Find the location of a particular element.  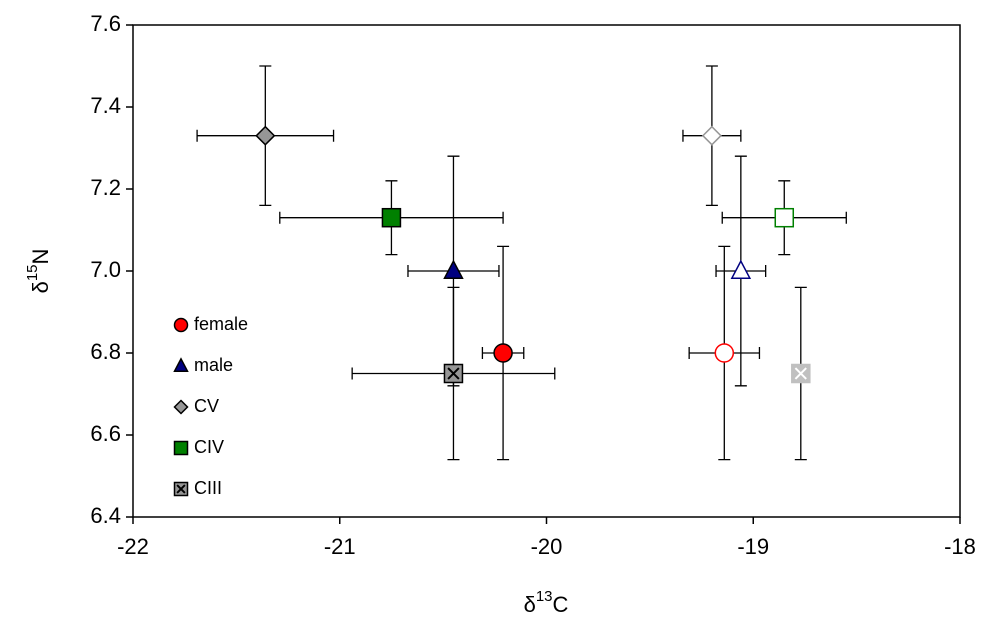

y-tick-label: 7.4 is located at coordinates (105, 105).